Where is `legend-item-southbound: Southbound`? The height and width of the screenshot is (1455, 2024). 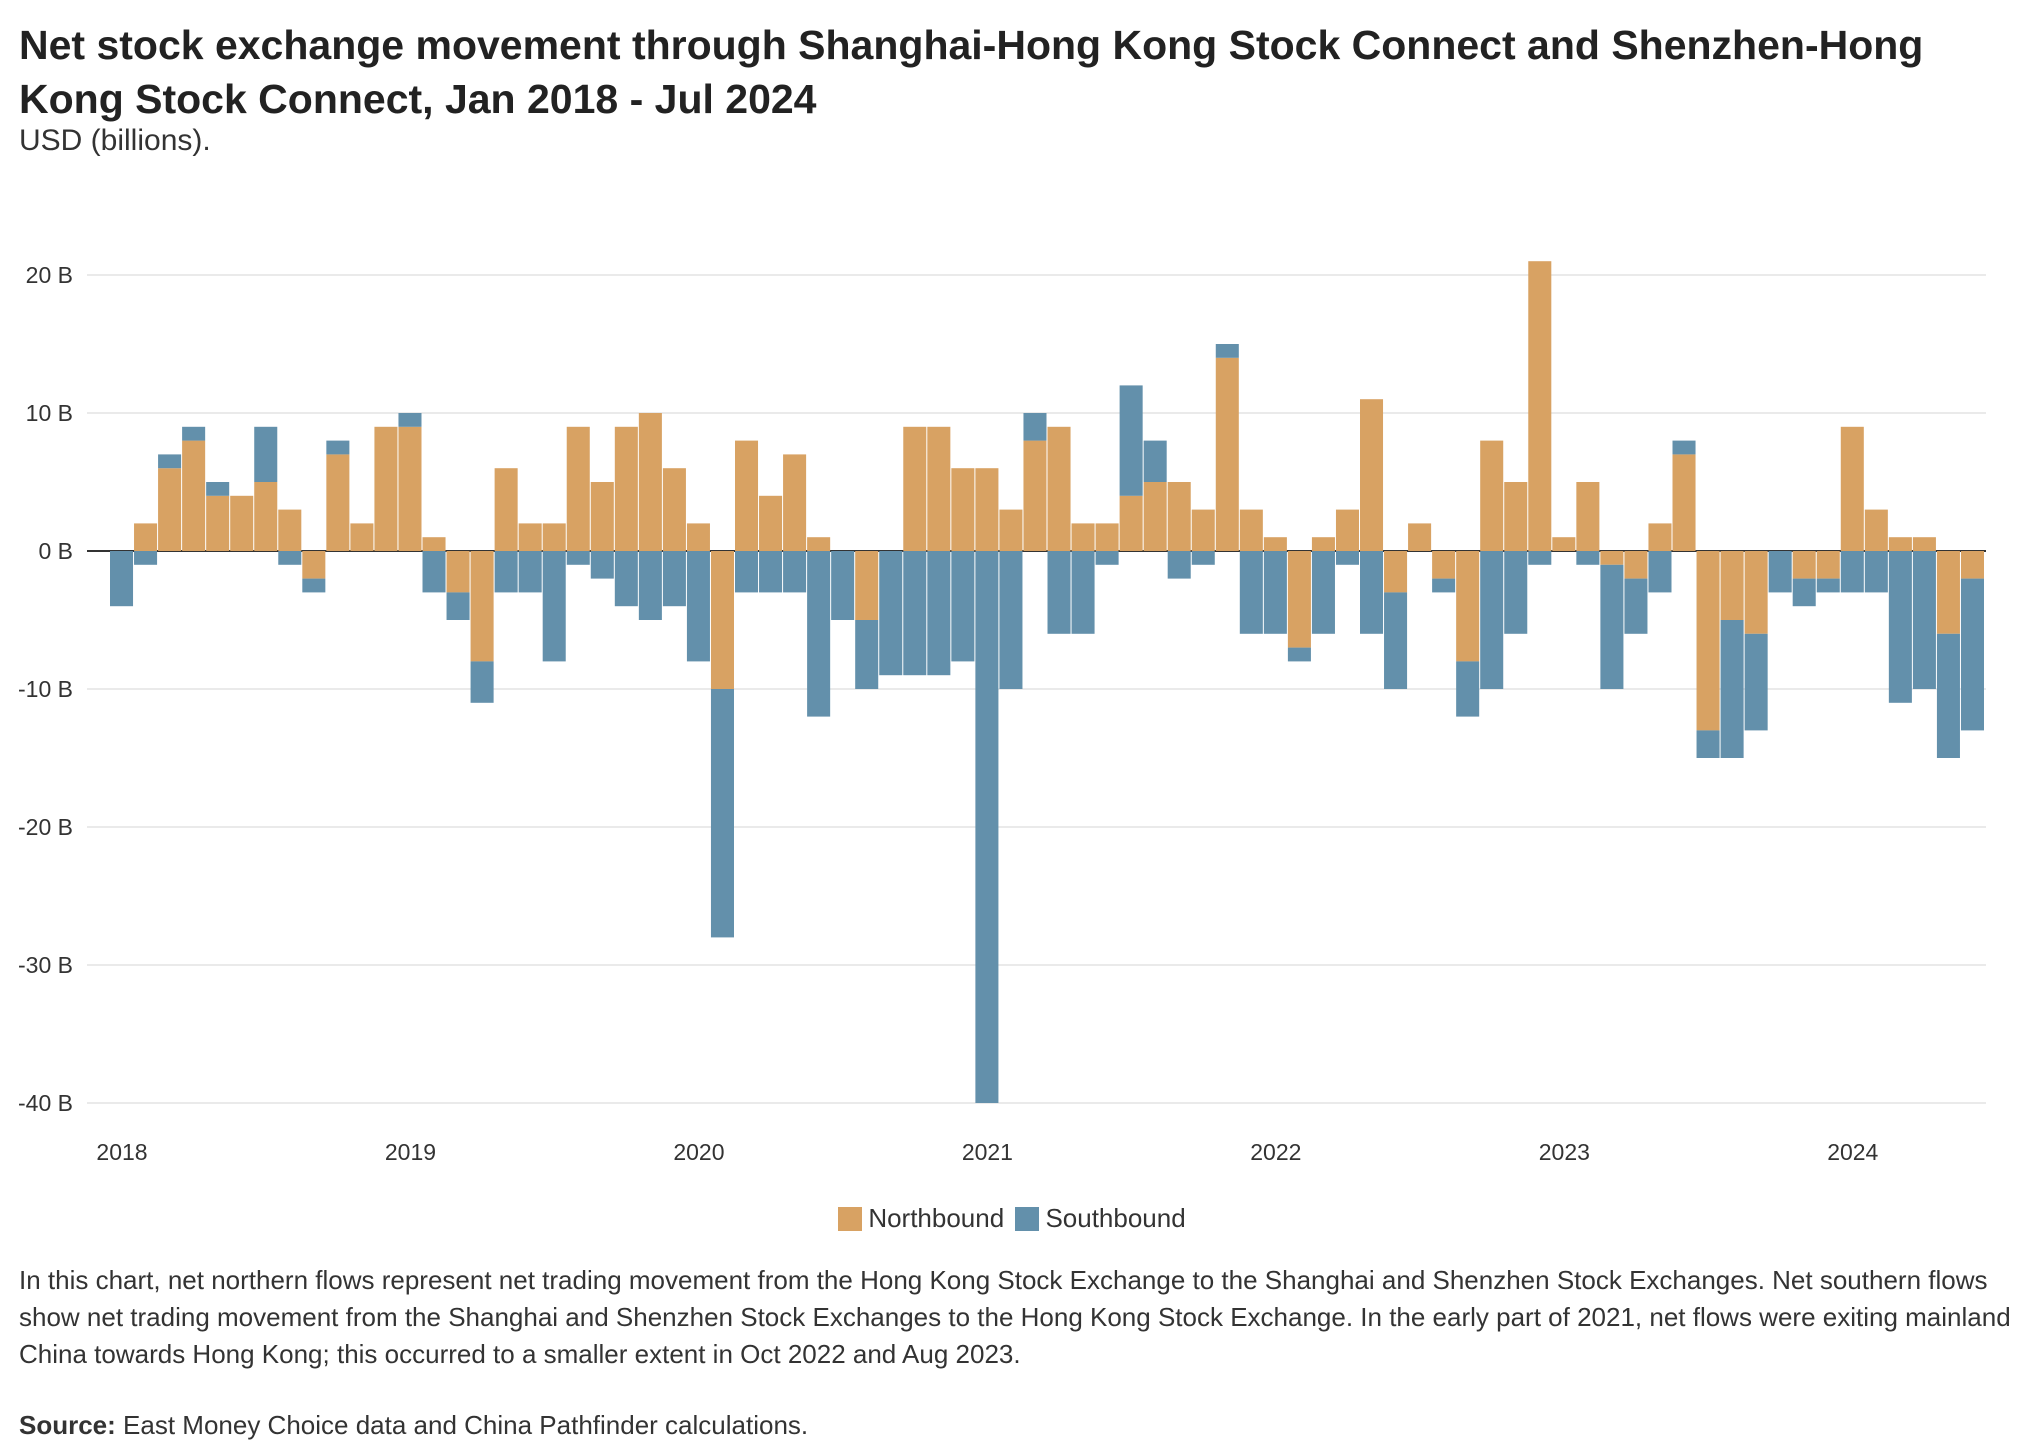
legend-item-southbound: Southbound is located at coordinates (1100, 1218).